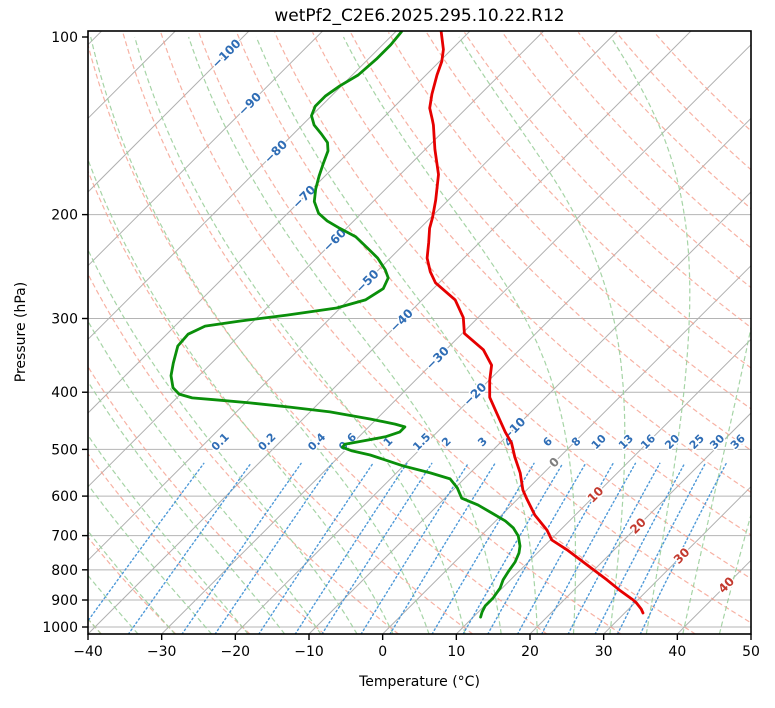  I want to click on y-tick-label: 800, so click(64, 571).